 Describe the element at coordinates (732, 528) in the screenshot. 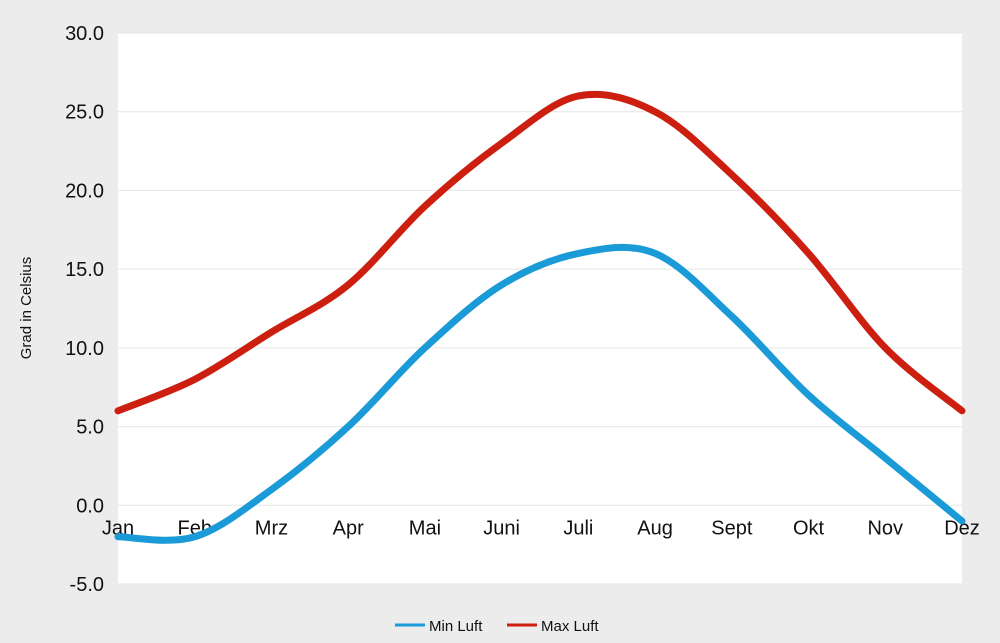

I see `x-tick-label: Sept` at that location.